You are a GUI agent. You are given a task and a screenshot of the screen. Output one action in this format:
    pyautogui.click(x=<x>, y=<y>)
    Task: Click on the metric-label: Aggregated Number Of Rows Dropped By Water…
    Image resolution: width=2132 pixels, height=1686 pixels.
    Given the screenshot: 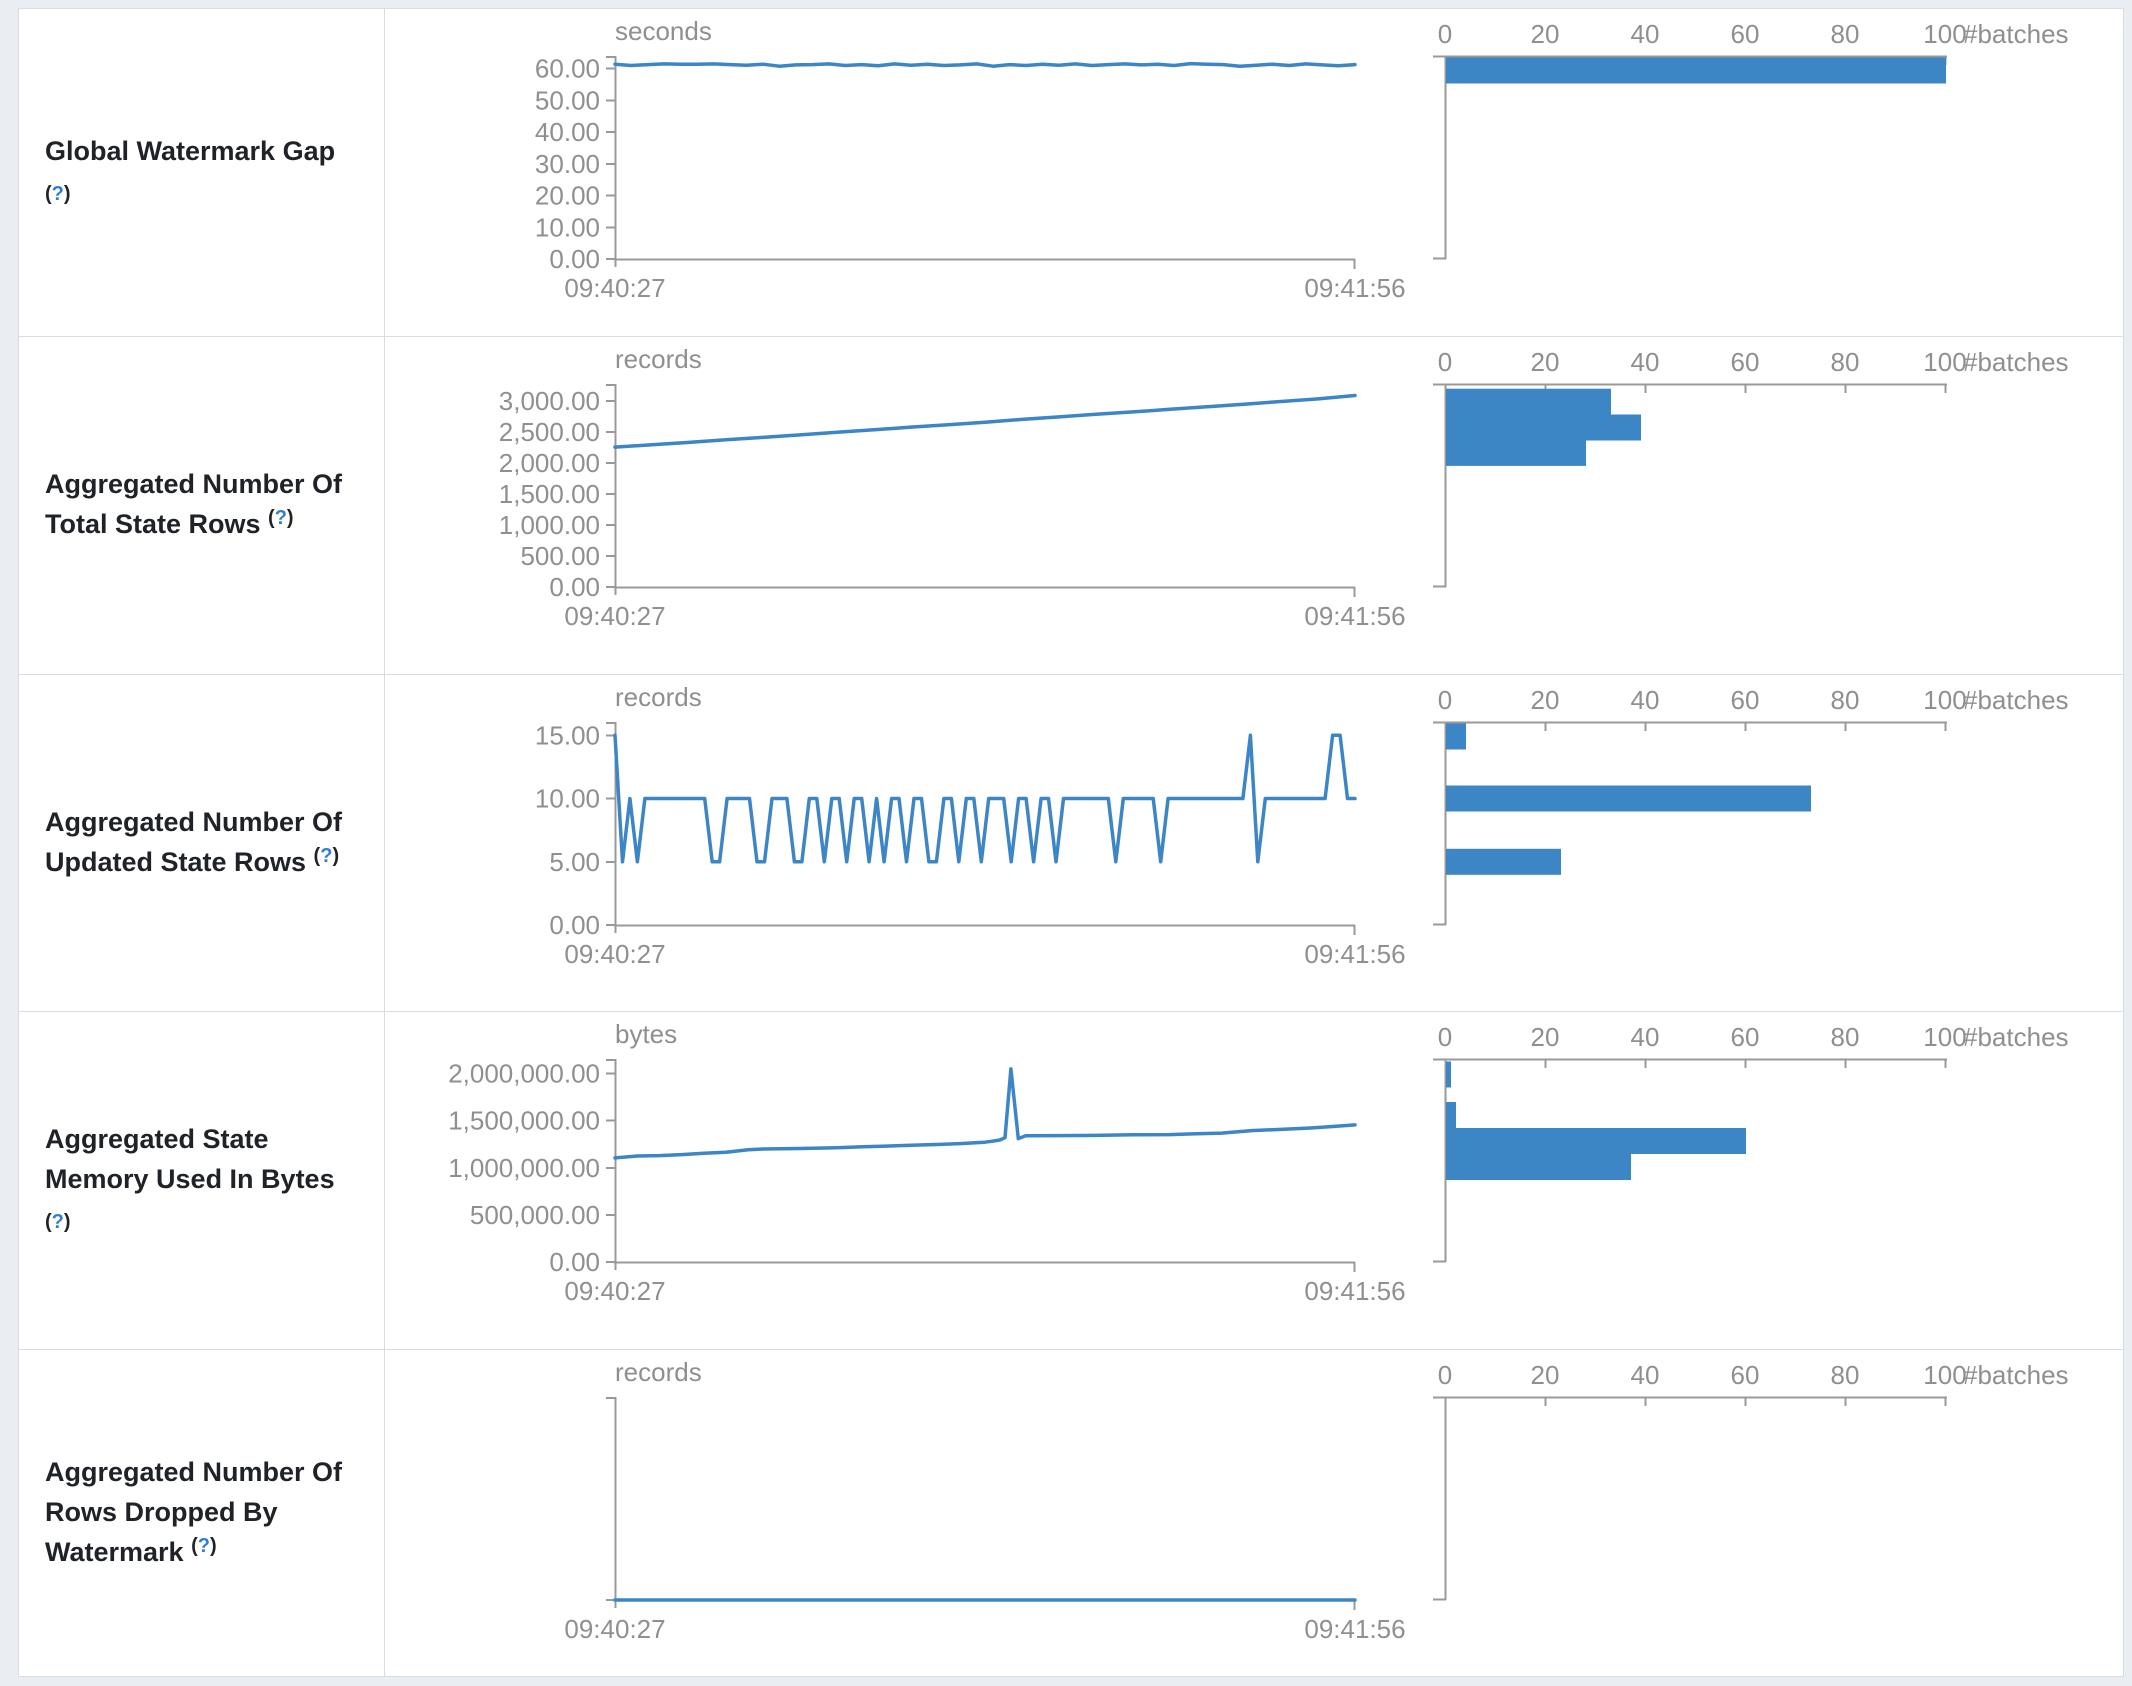 What is the action you would take?
    pyautogui.click(x=202, y=1513)
    